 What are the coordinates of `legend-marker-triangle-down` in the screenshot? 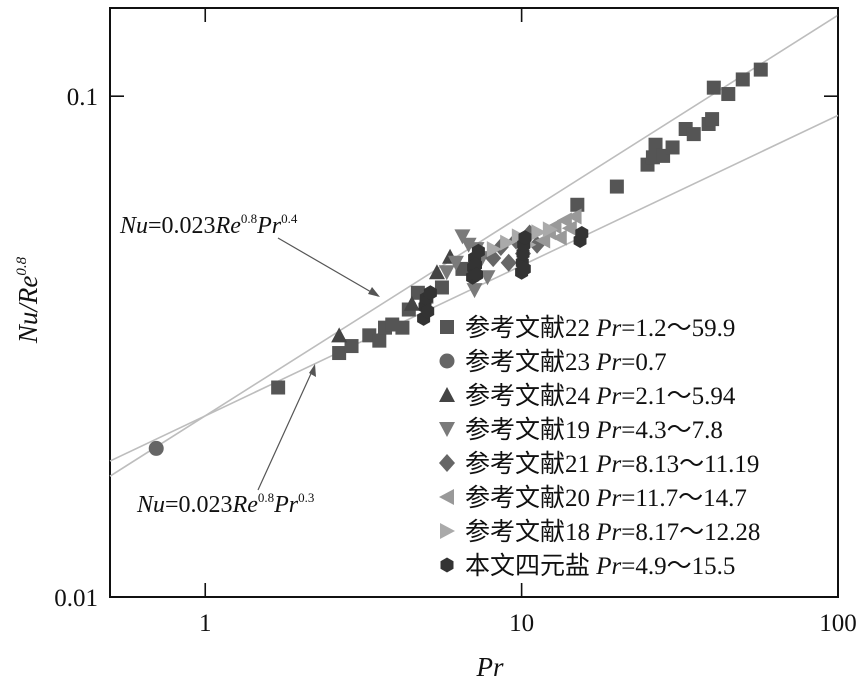 It's located at (447, 429).